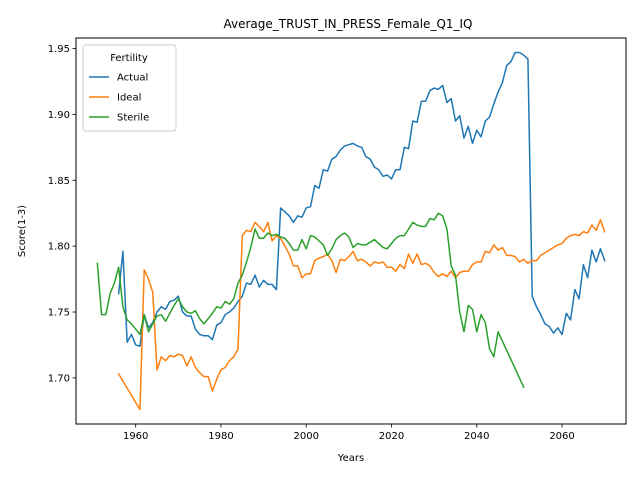 Image resolution: width=640 pixels, height=480 pixels. I want to click on x-tick-label: 1960, so click(135, 436).